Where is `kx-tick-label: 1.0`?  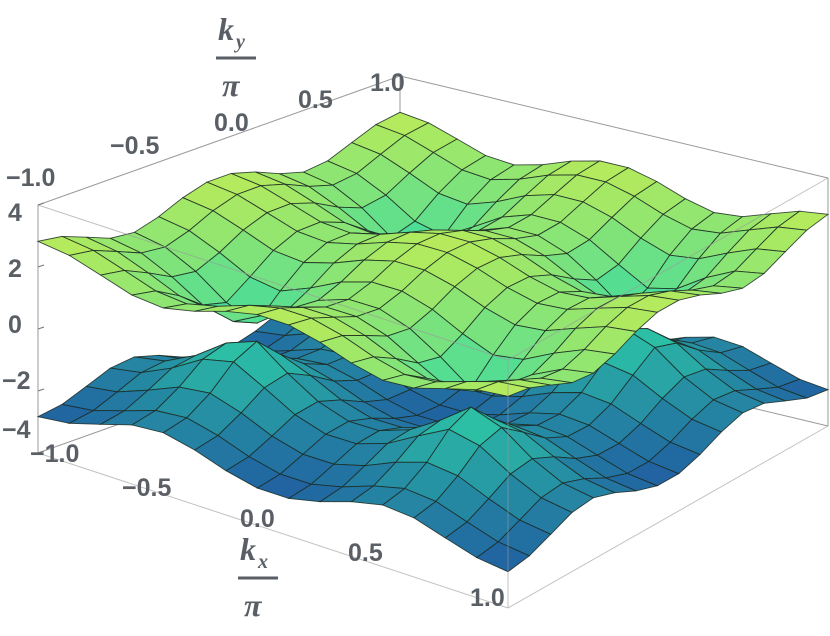
kx-tick-label: 1.0 is located at coordinates (487, 598).